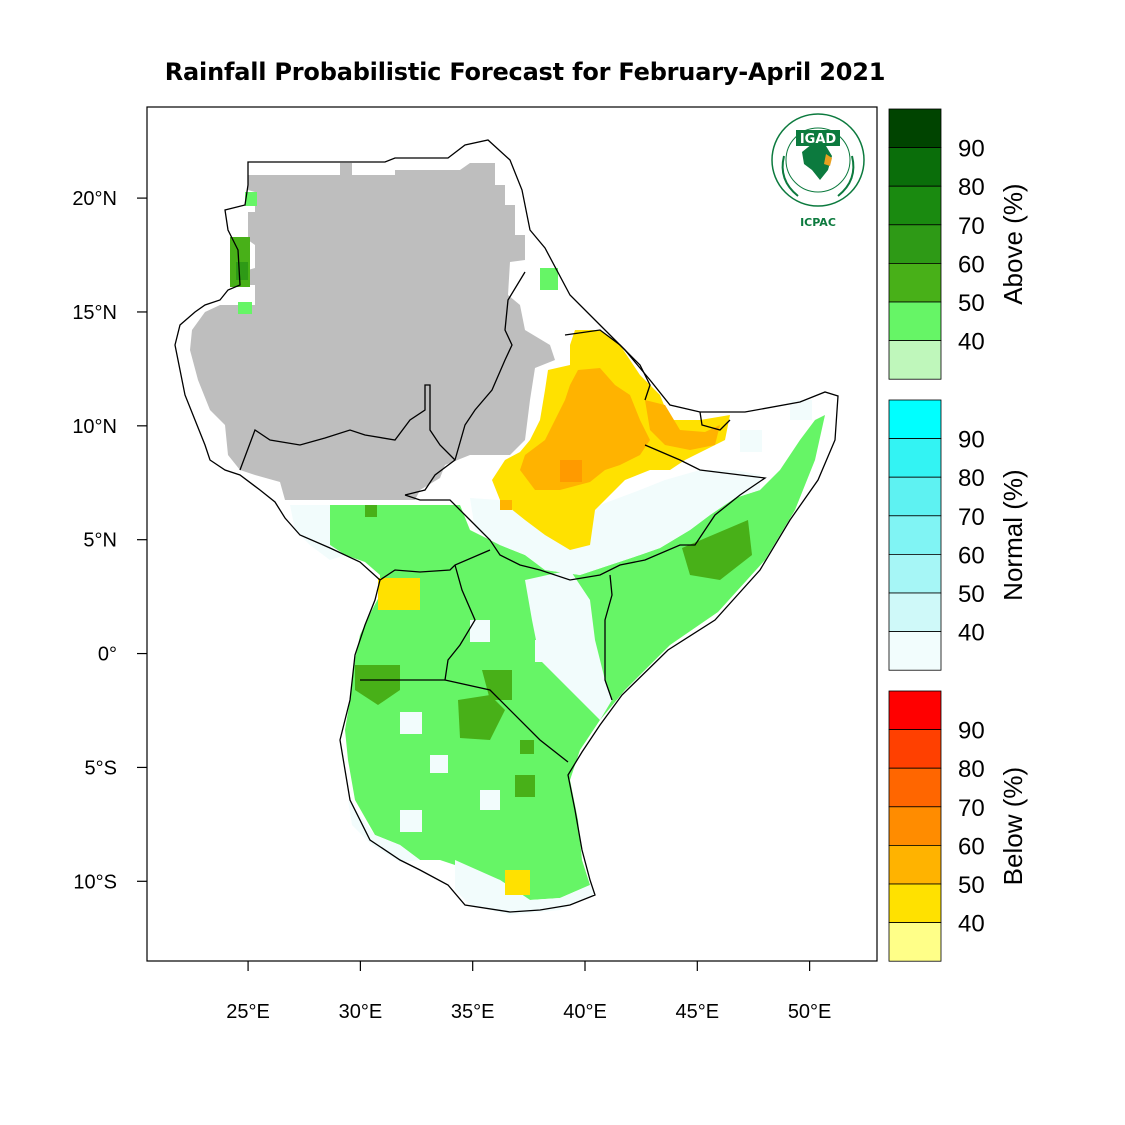 This screenshot has width=1125, height=1125. I want to click on lat-tick-label: 20°N, so click(94, 199).